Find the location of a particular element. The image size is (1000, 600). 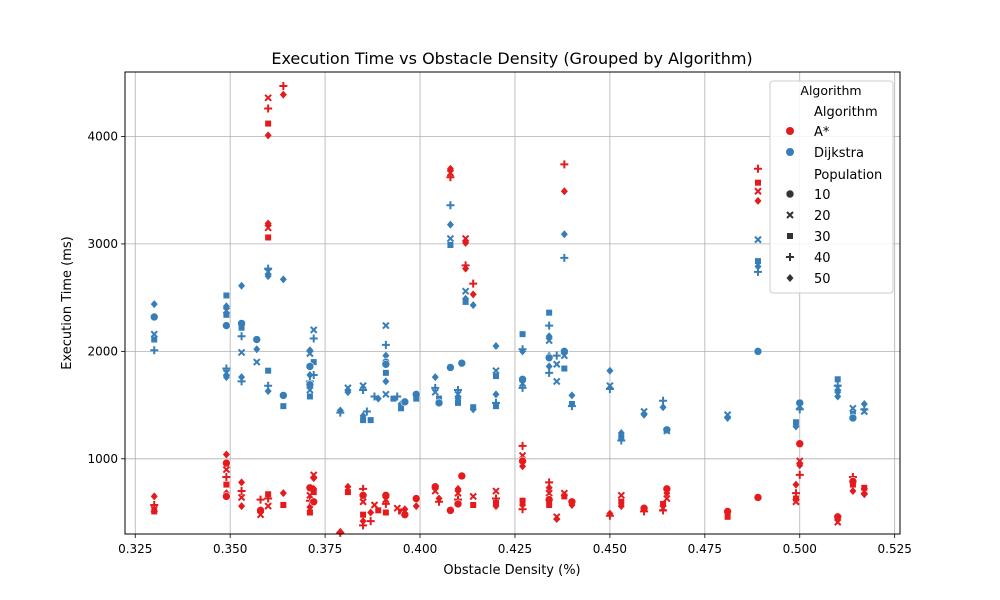

legend-label: 40 is located at coordinates (822, 258).